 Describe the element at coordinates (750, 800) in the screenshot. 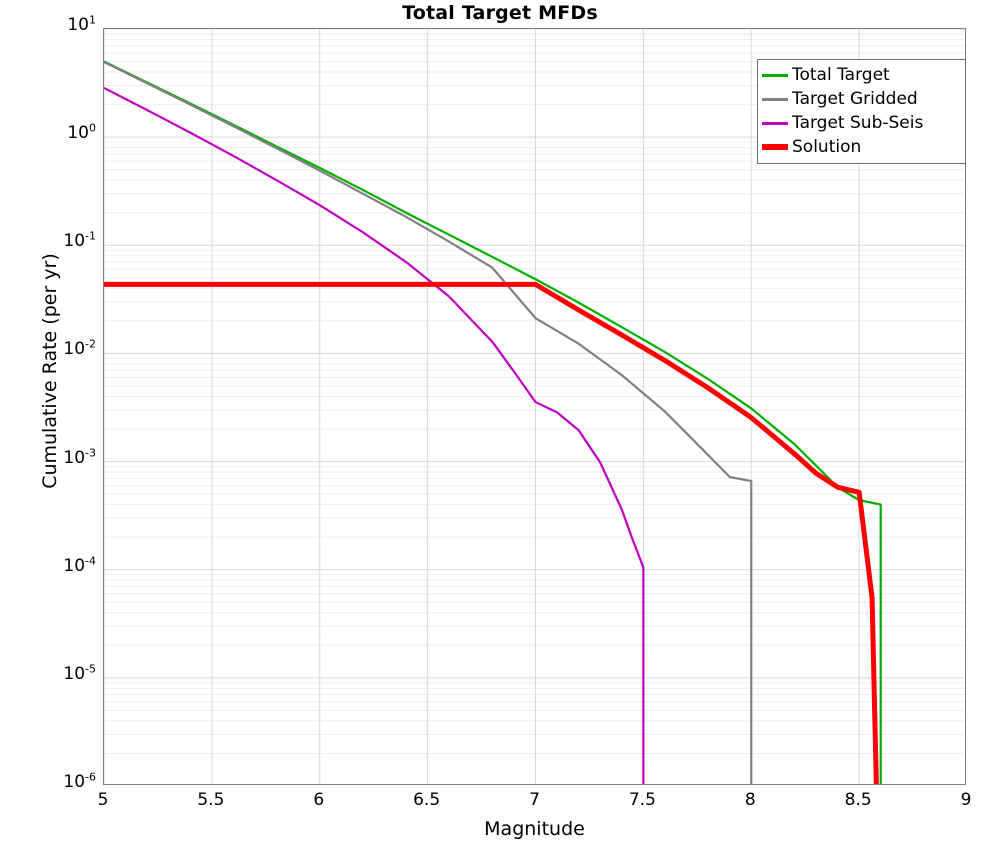

I see `x-tick-label: 8` at that location.